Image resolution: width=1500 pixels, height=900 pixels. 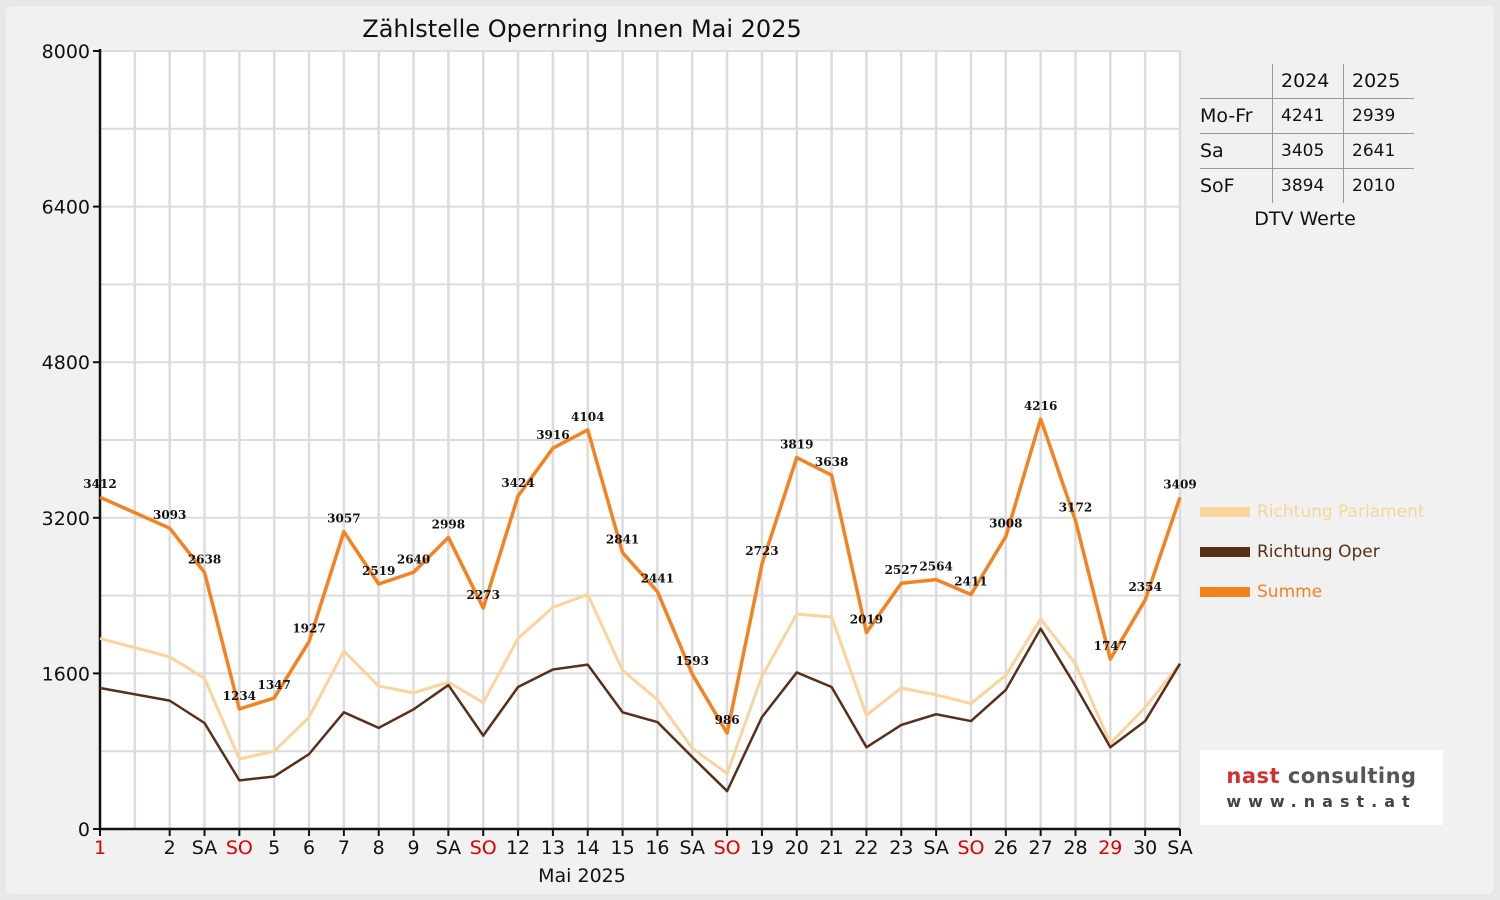 What do you see at coordinates (84, 830) in the screenshot?
I see `y-tick-label: 0` at bounding box center [84, 830].